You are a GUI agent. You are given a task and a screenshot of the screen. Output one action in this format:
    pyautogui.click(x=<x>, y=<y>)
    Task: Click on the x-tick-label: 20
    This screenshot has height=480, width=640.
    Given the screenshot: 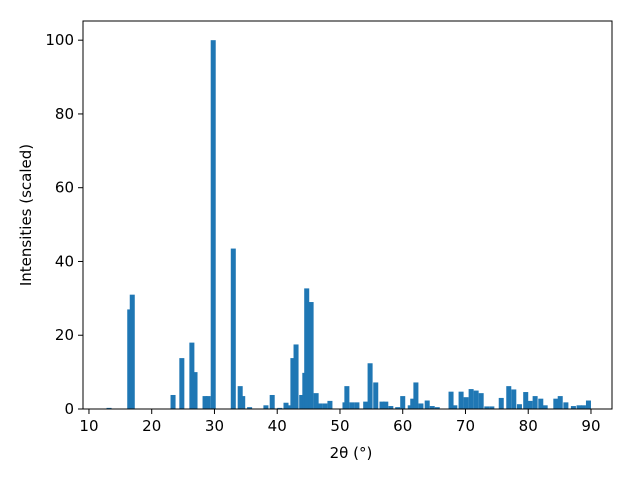 What is the action you would take?
    pyautogui.click(x=151, y=426)
    